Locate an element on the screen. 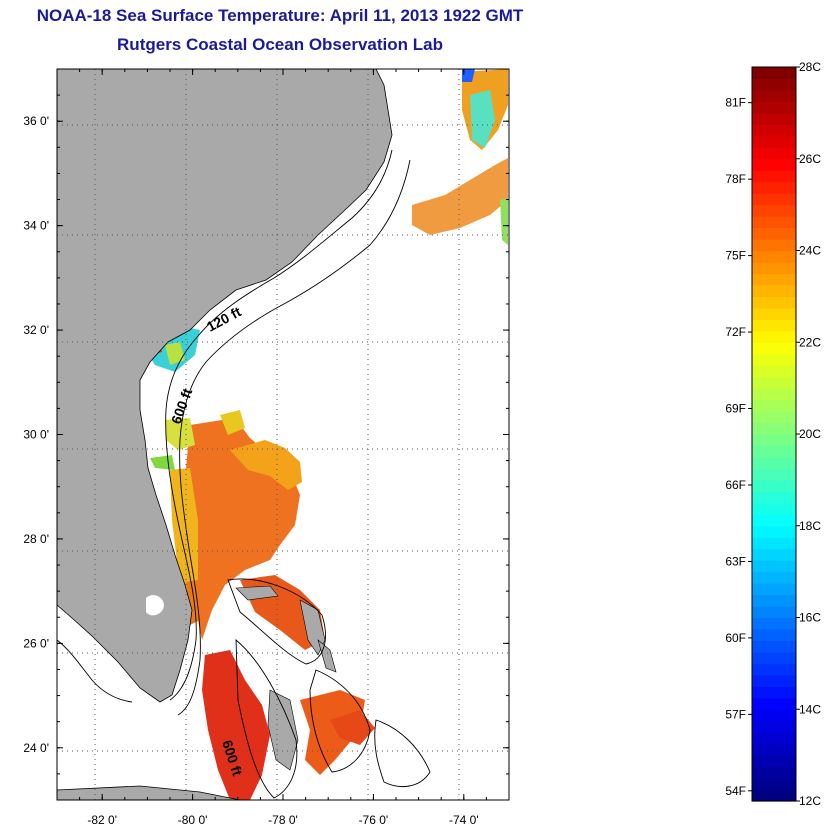 The image size is (833, 832). lon-tick-label: -76 0' is located at coordinates (374, 820).